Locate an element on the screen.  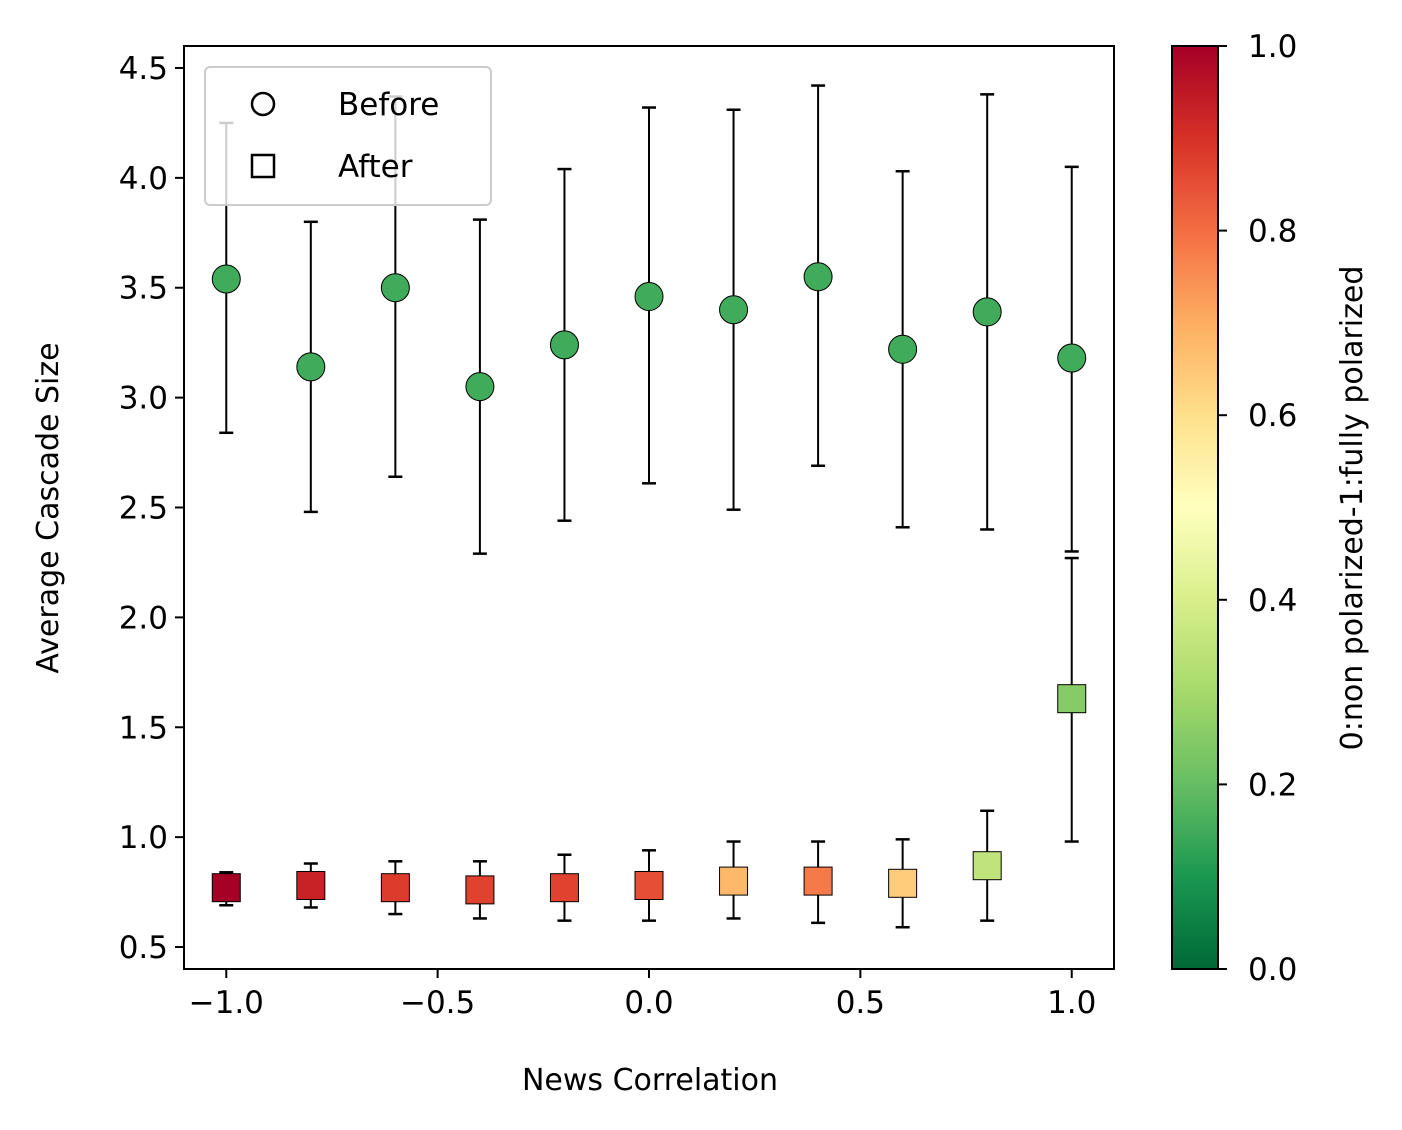
x-axis: −1.0 −0.5 0.0 0.5 1.0 is located at coordinates (642, 995).